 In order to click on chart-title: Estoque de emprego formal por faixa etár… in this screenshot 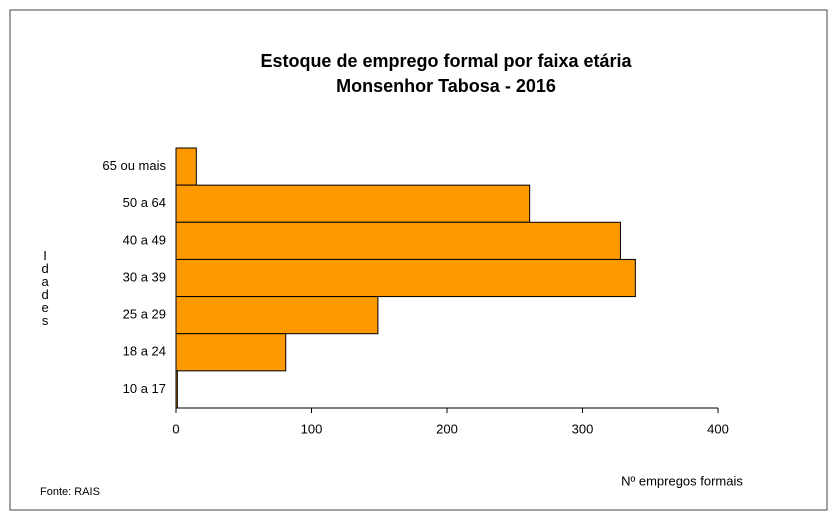, I will do `click(446, 61)`.